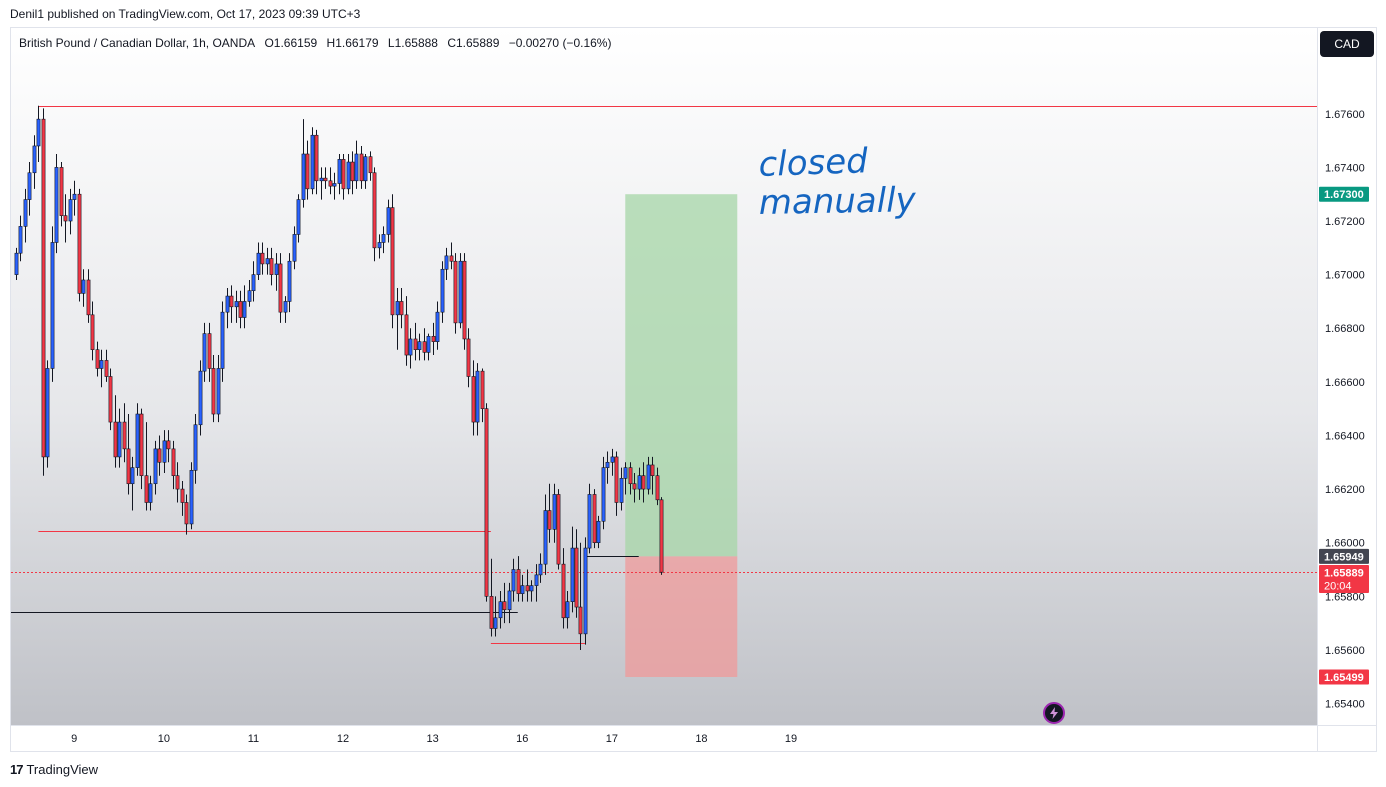 Image resolution: width=1386 pixels, height=787 pixels. What do you see at coordinates (1345, 276) in the screenshot?
I see `y-tick-label: 1.67000` at bounding box center [1345, 276].